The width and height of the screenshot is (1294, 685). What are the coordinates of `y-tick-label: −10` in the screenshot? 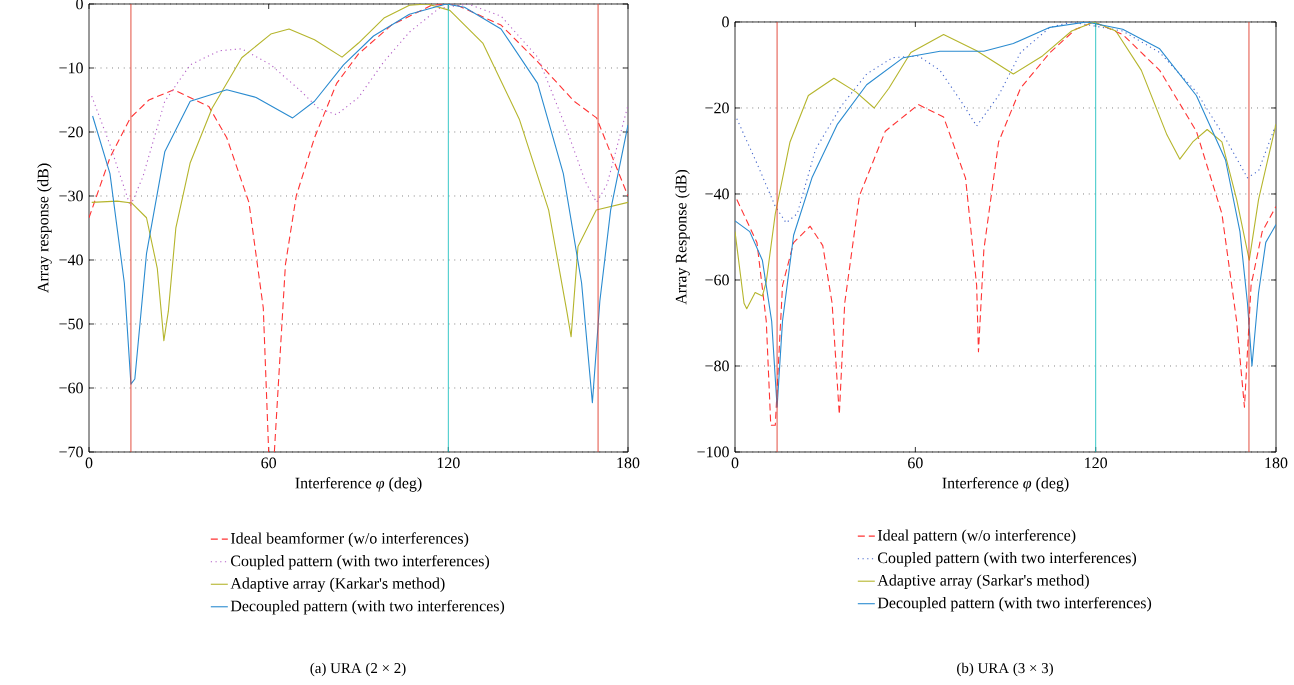 It's located at (71, 68).